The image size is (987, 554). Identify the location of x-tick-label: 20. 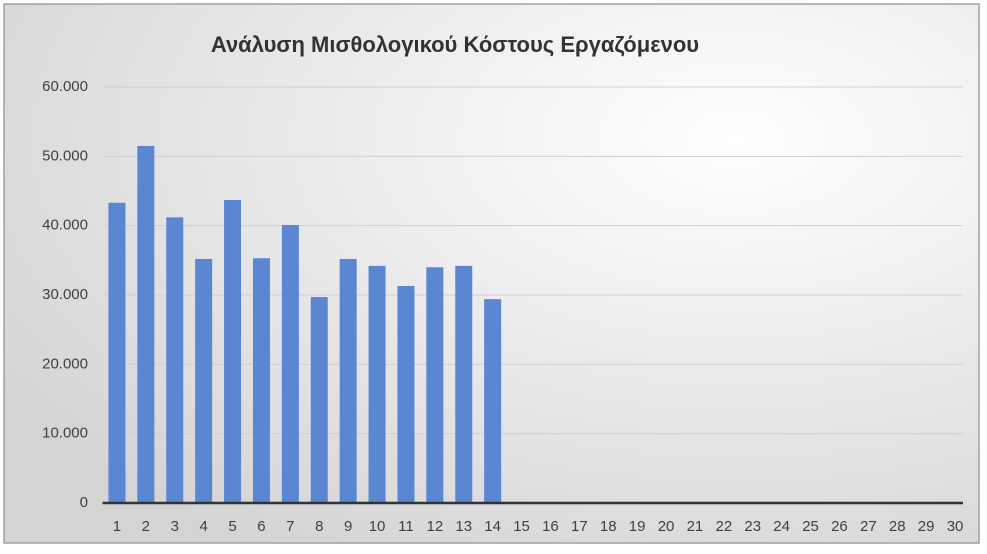
(666, 526).